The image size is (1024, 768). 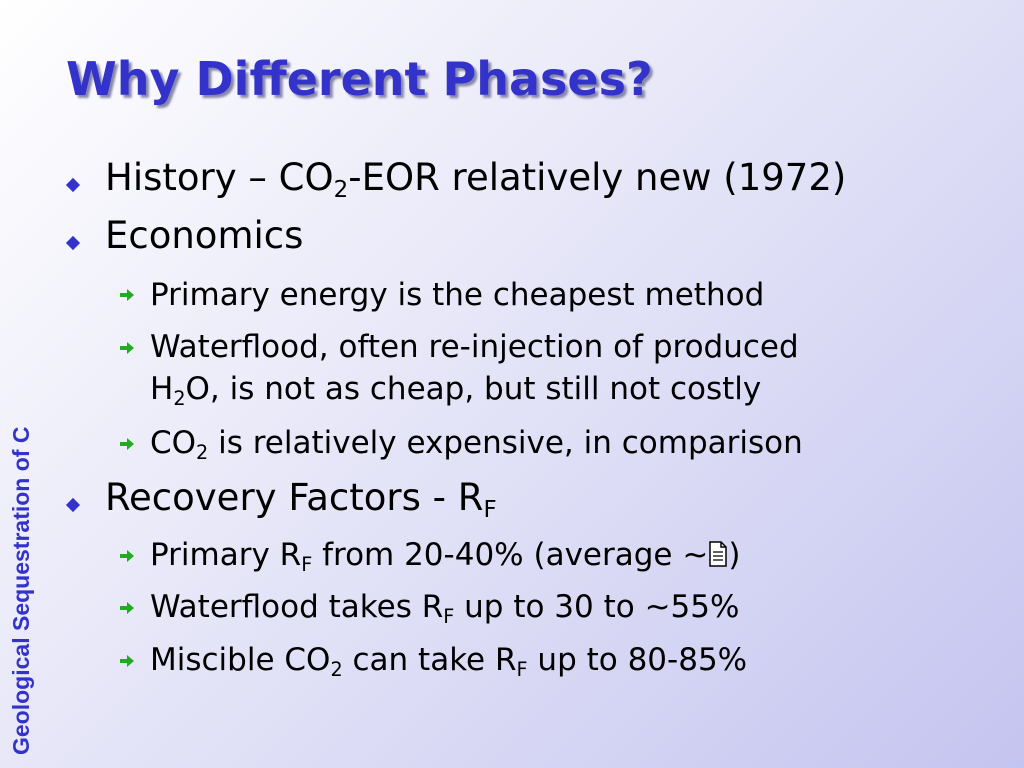 I want to click on text: Economics, so click(x=204, y=235).